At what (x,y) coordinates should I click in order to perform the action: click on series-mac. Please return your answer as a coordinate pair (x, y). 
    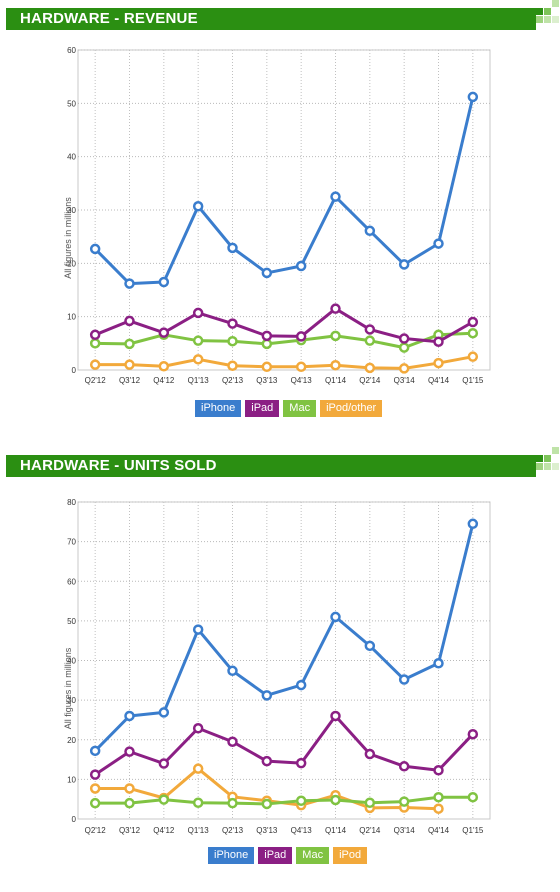
    Looking at the image, I should click on (284, 800).